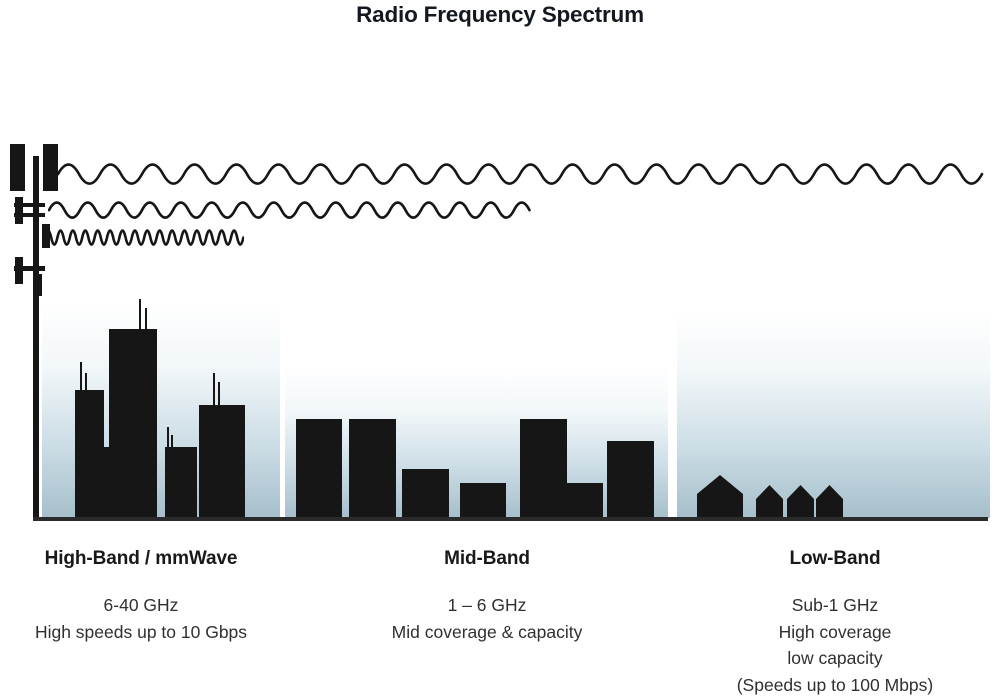 Image resolution: width=1000 pixels, height=700 pixels. I want to click on medium-wavelength-wave, so click(289, 210).